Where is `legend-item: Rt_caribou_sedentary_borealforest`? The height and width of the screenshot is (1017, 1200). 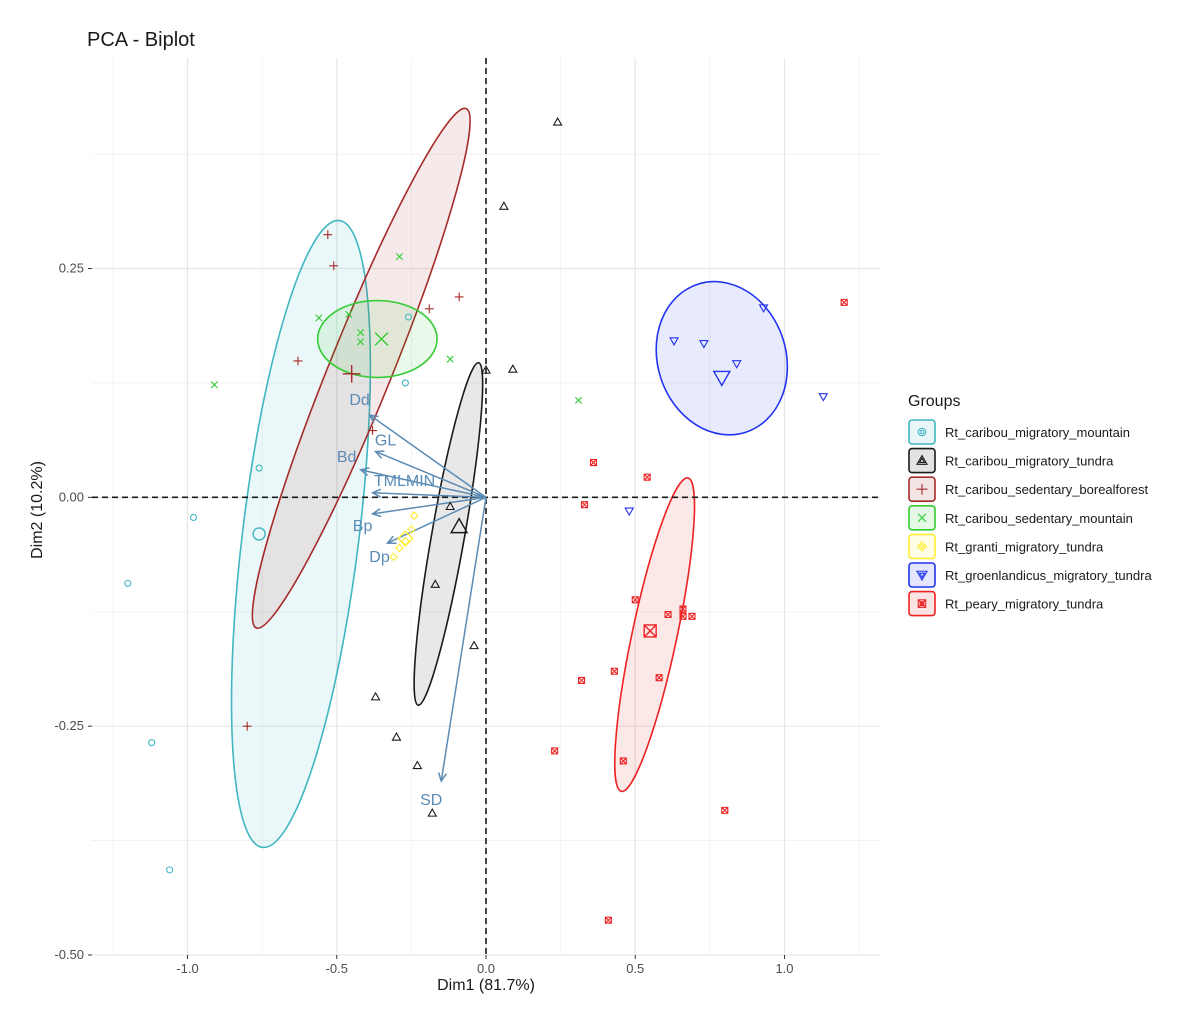 legend-item: Rt_caribou_sedentary_borealforest is located at coordinates (1028, 489).